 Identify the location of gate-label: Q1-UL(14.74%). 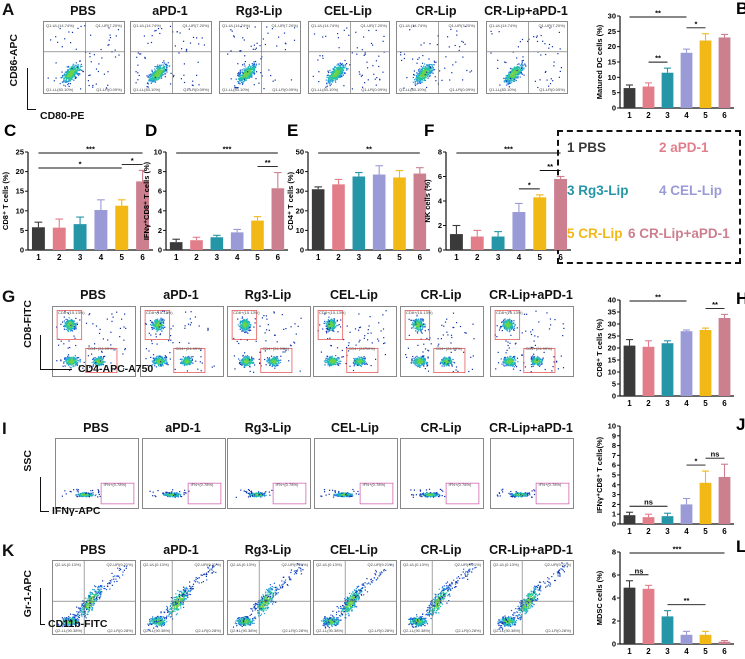
(236, 25).